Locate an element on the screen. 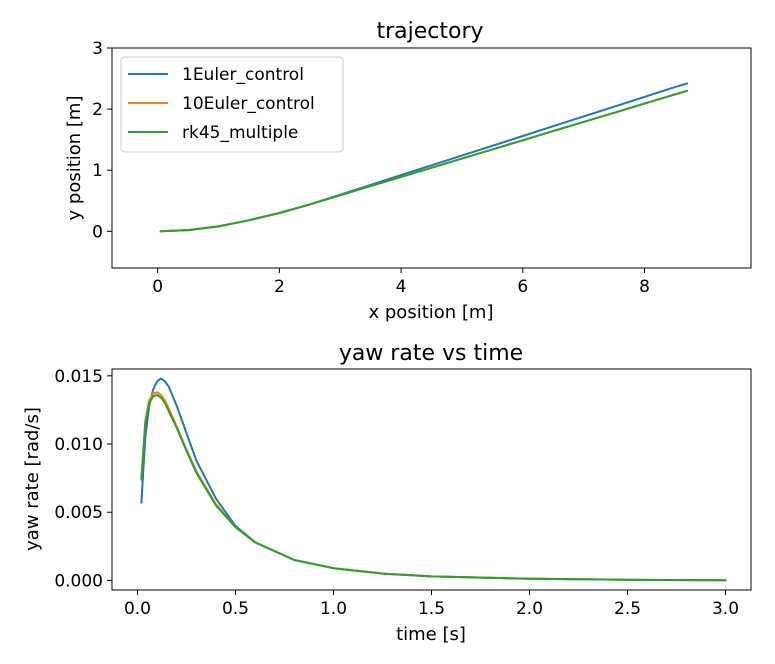  x-tick-label: 0 is located at coordinates (157, 287).